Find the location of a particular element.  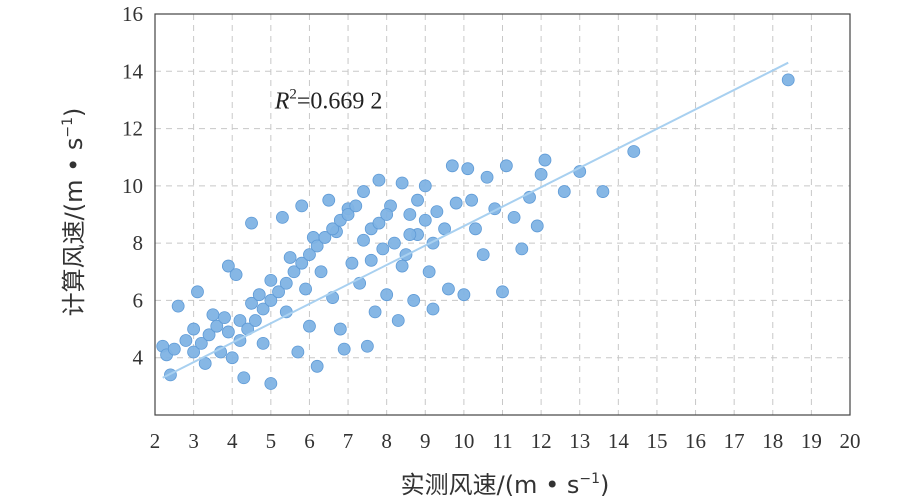

x-tick-label: 5 is located at coordinates (271, 441).